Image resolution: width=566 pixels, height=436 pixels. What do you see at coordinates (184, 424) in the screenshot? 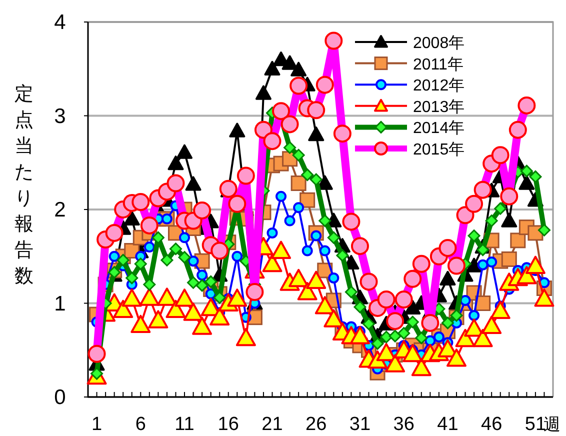
I see `x-tick-label: 11` at bounding box center [184, 424].